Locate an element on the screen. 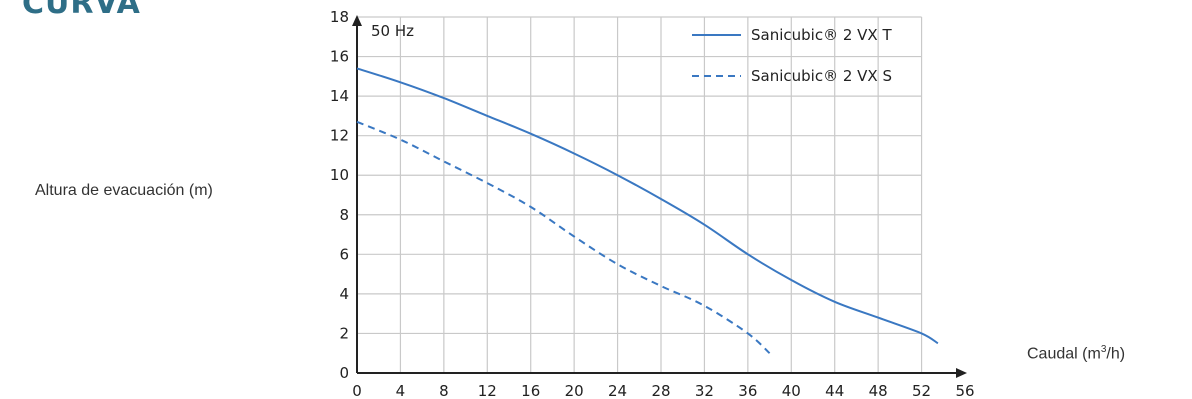 This screenshot has width=1192, height=399. chart-annotation: 50 Hz is located at coordinates (392, 31).